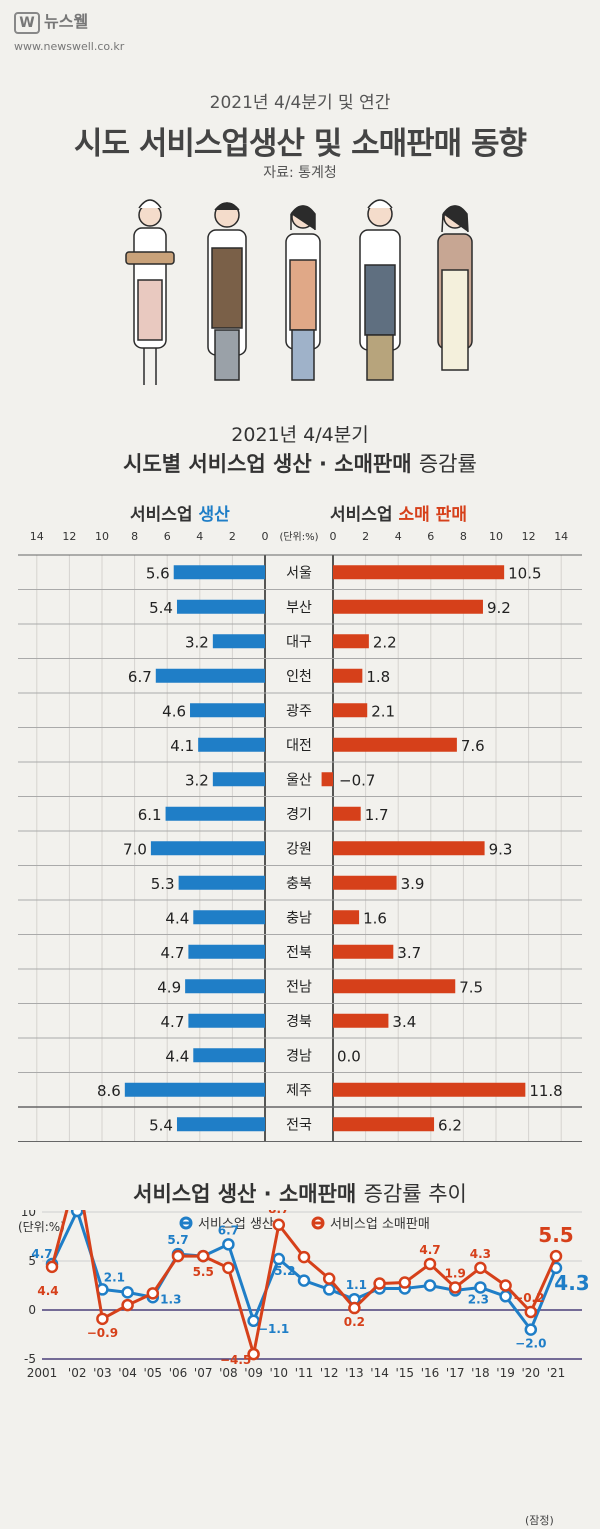 The width and height of the screenshot is (600, 1529). I want to click on right-axis-tick: 10, so click(496, 536).